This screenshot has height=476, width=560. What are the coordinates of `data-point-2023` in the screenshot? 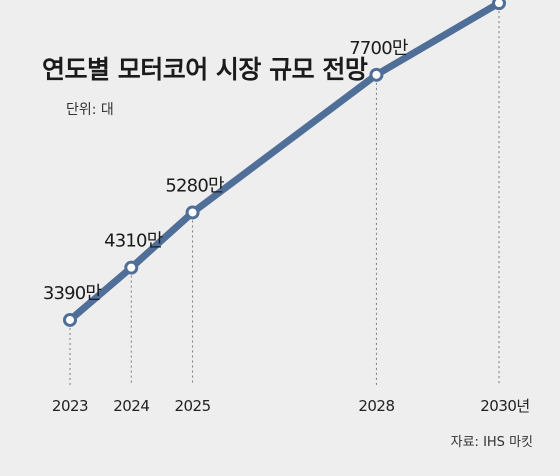 It's located at (70, 319).